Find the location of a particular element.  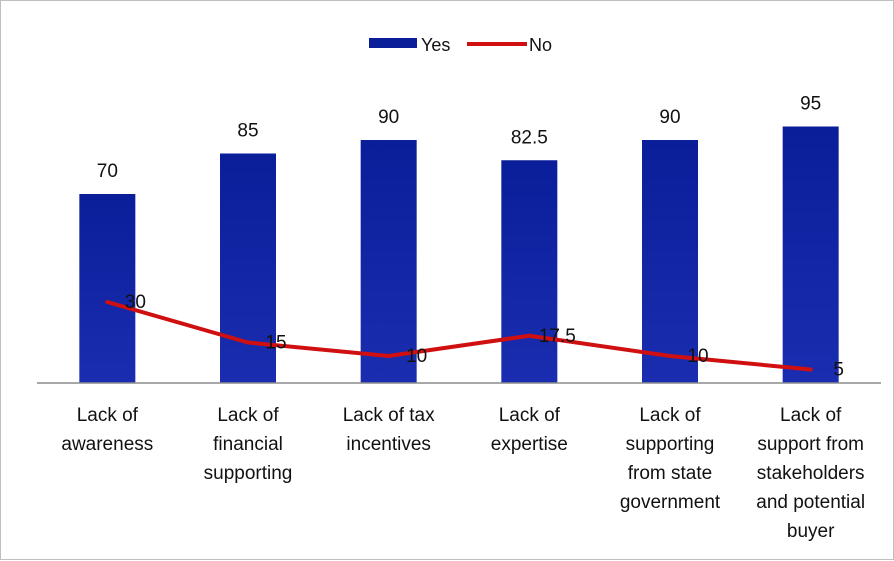

line-value-label: 30 is located at coordinates (135, 302).